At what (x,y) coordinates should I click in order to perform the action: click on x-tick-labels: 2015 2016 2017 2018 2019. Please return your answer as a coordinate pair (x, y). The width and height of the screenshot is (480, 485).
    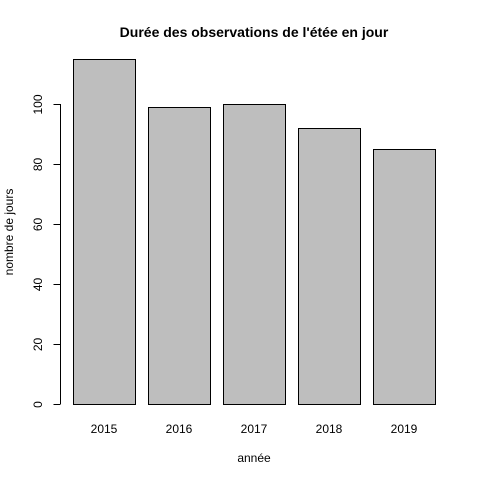
    Looking at the image, I should click on (254, 429).